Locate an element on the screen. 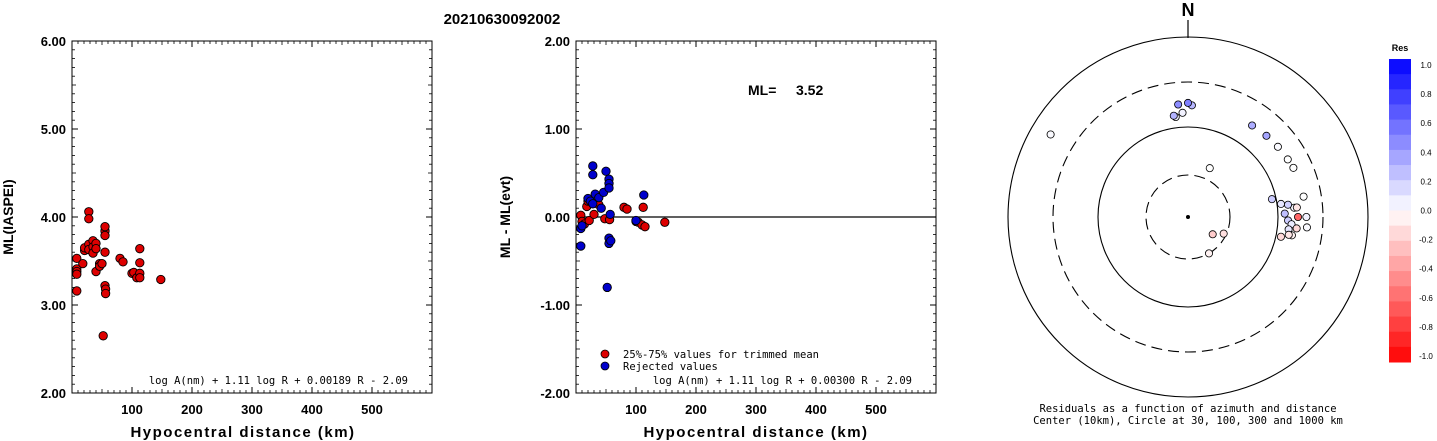 The width and height of the screenshot is (1437, 441). event-ml-label: ML= is located at coordinates (762, 90).